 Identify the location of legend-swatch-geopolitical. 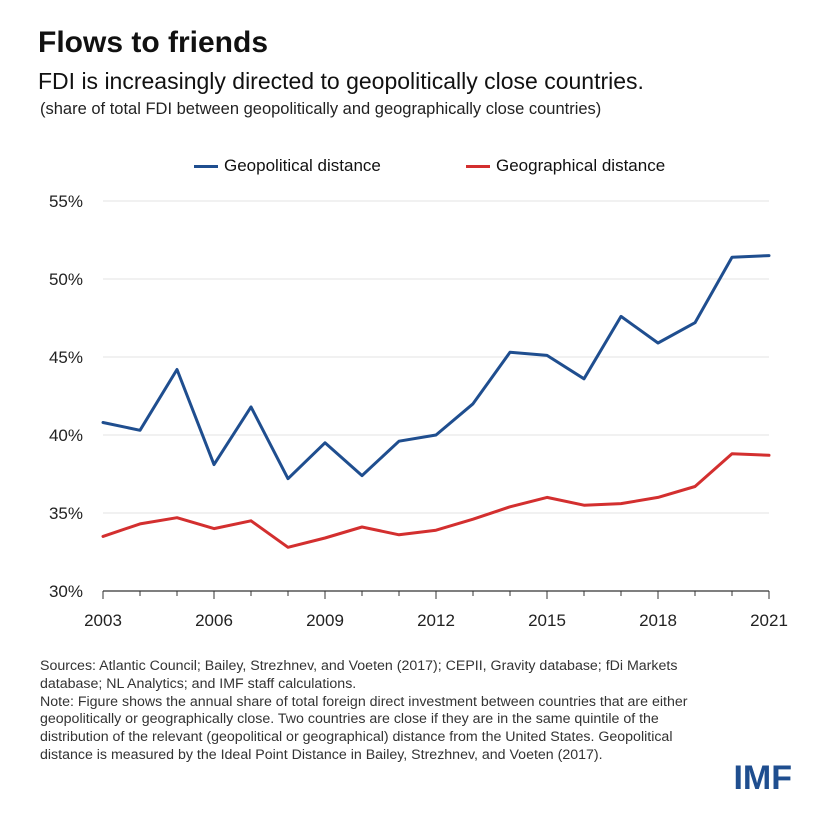
(206, 166).